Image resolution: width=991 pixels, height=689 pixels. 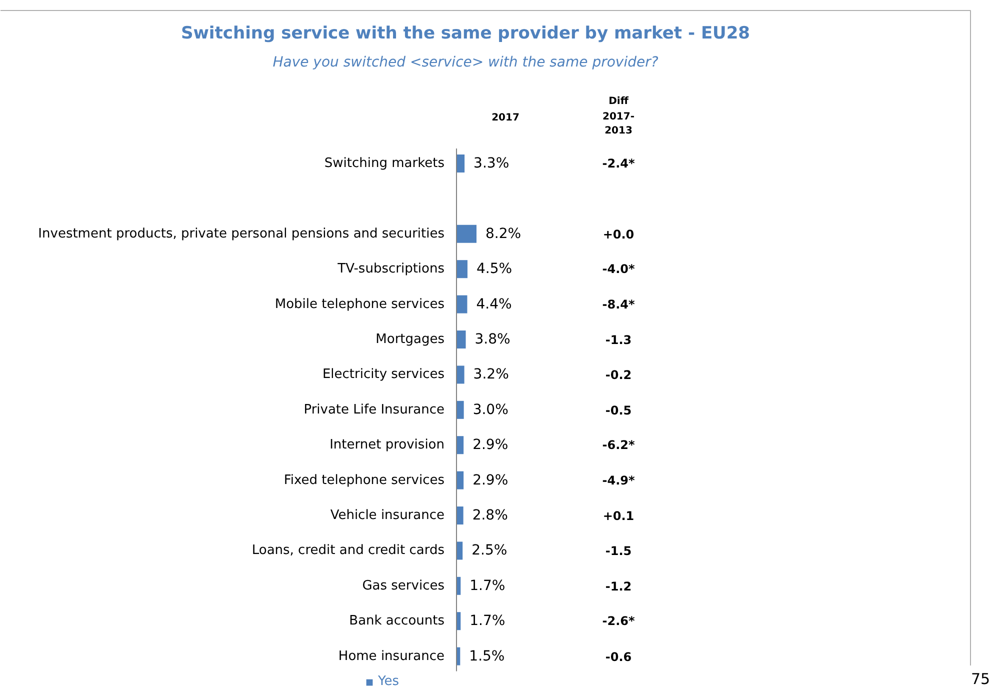 What do you see at coordinates (619, 269) in the screenshot?
I see `text: -4.0*` at bounding box center [619, 269].